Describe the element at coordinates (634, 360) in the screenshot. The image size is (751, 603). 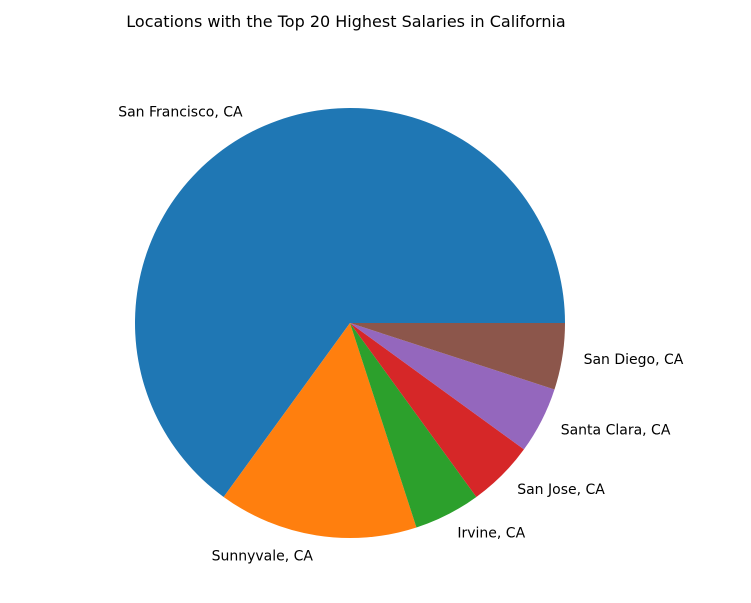
I see `pie-label-san-diego-ca: San Diego, CA` at that location.